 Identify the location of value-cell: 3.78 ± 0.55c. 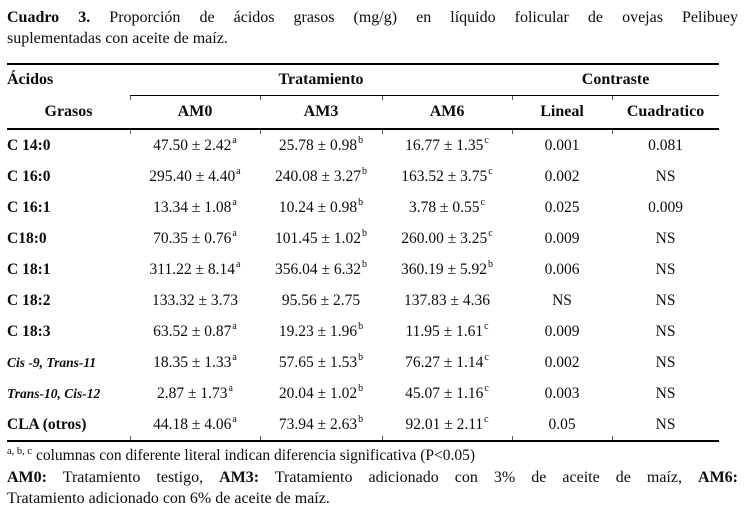
(447, 206).